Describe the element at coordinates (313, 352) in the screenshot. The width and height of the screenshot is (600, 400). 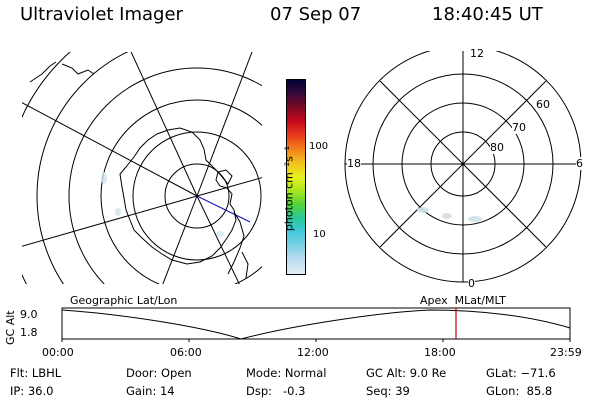
I see `xtick-12: 12:00` at that location.